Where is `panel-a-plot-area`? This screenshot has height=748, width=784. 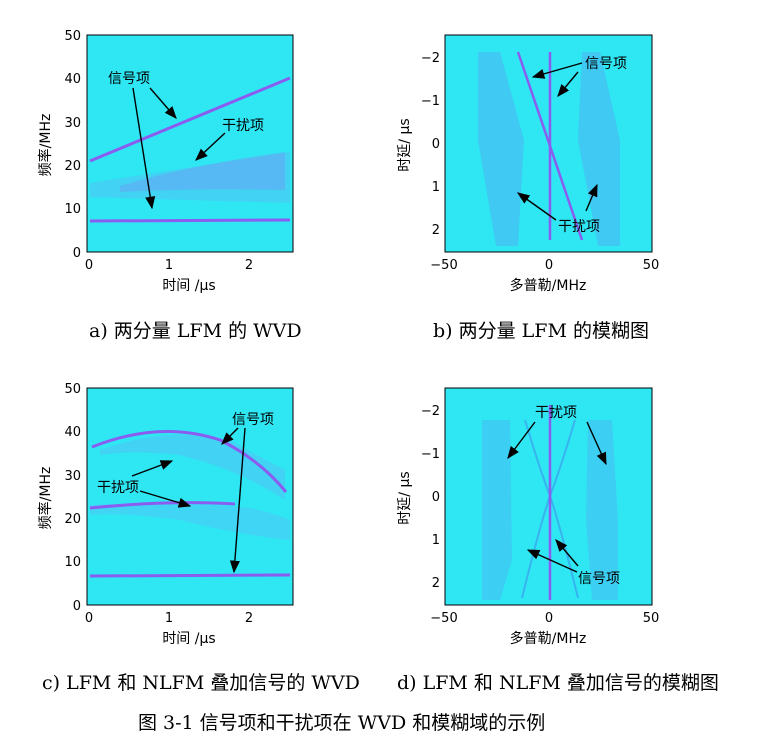 panel-a-plot-area is located at coordinates (190, 143).